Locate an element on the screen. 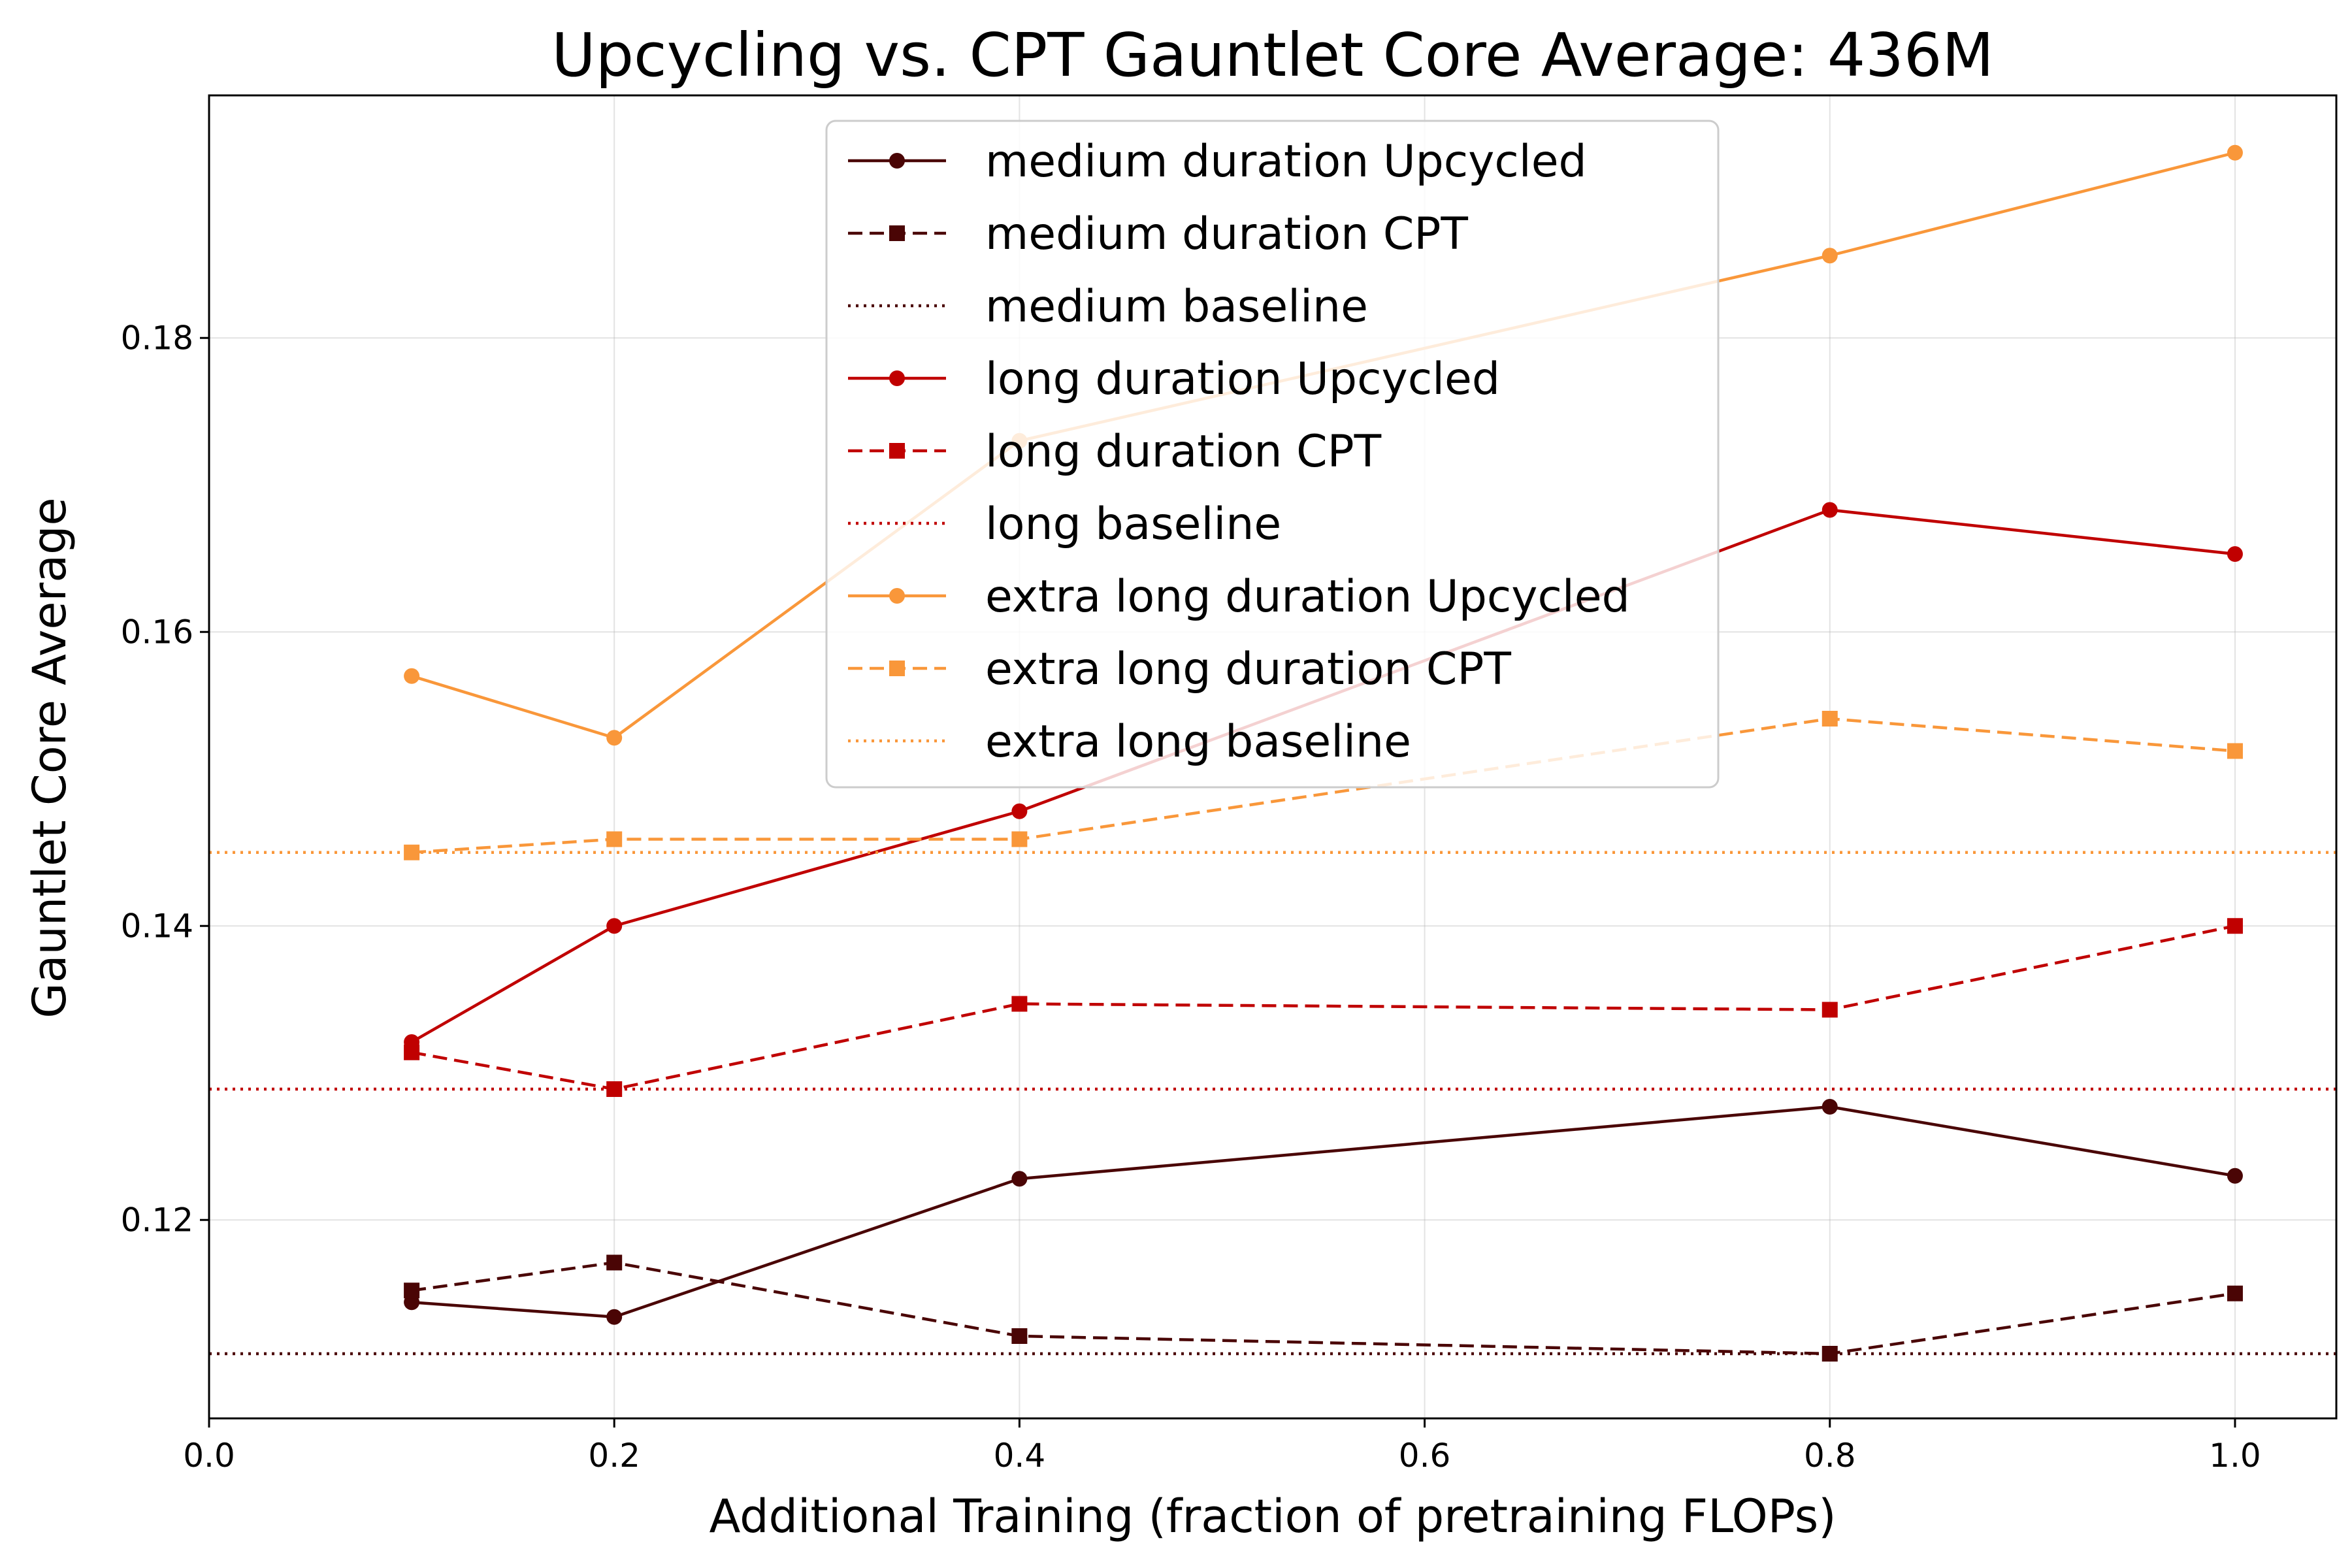 This screenshot has height=1568, width=2352. legend-item-medium-duration-upcycled: medium duration Upcycled is located at coordinates (1217, 162).